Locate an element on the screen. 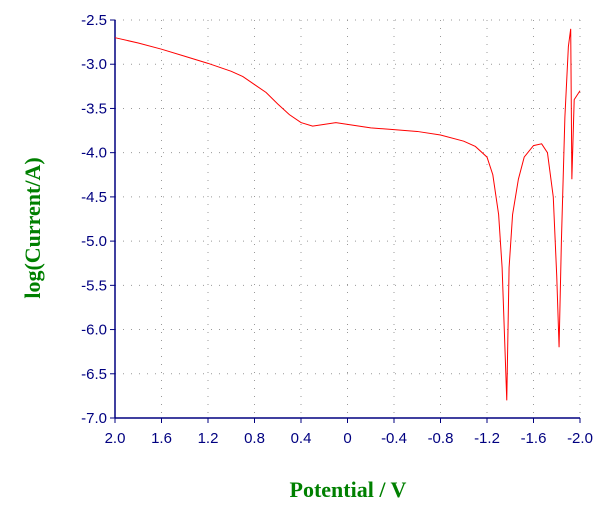 Image resolution: width=600 pixels, height=518 pixels. y-tick-label: -6.0 is located at coordinates (94, 330).